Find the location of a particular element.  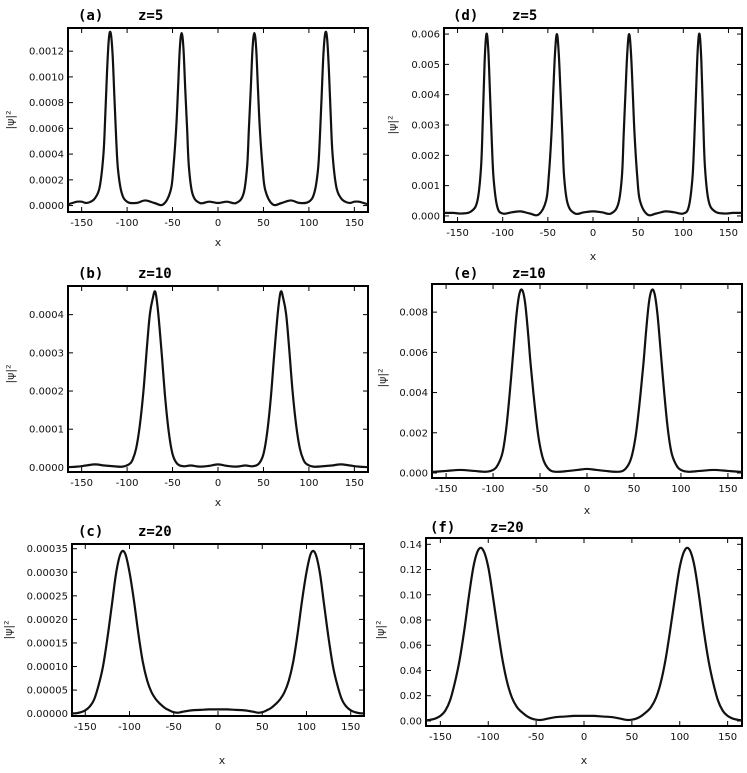

panel-e-label: (e) is located at coordinates (465, 274).